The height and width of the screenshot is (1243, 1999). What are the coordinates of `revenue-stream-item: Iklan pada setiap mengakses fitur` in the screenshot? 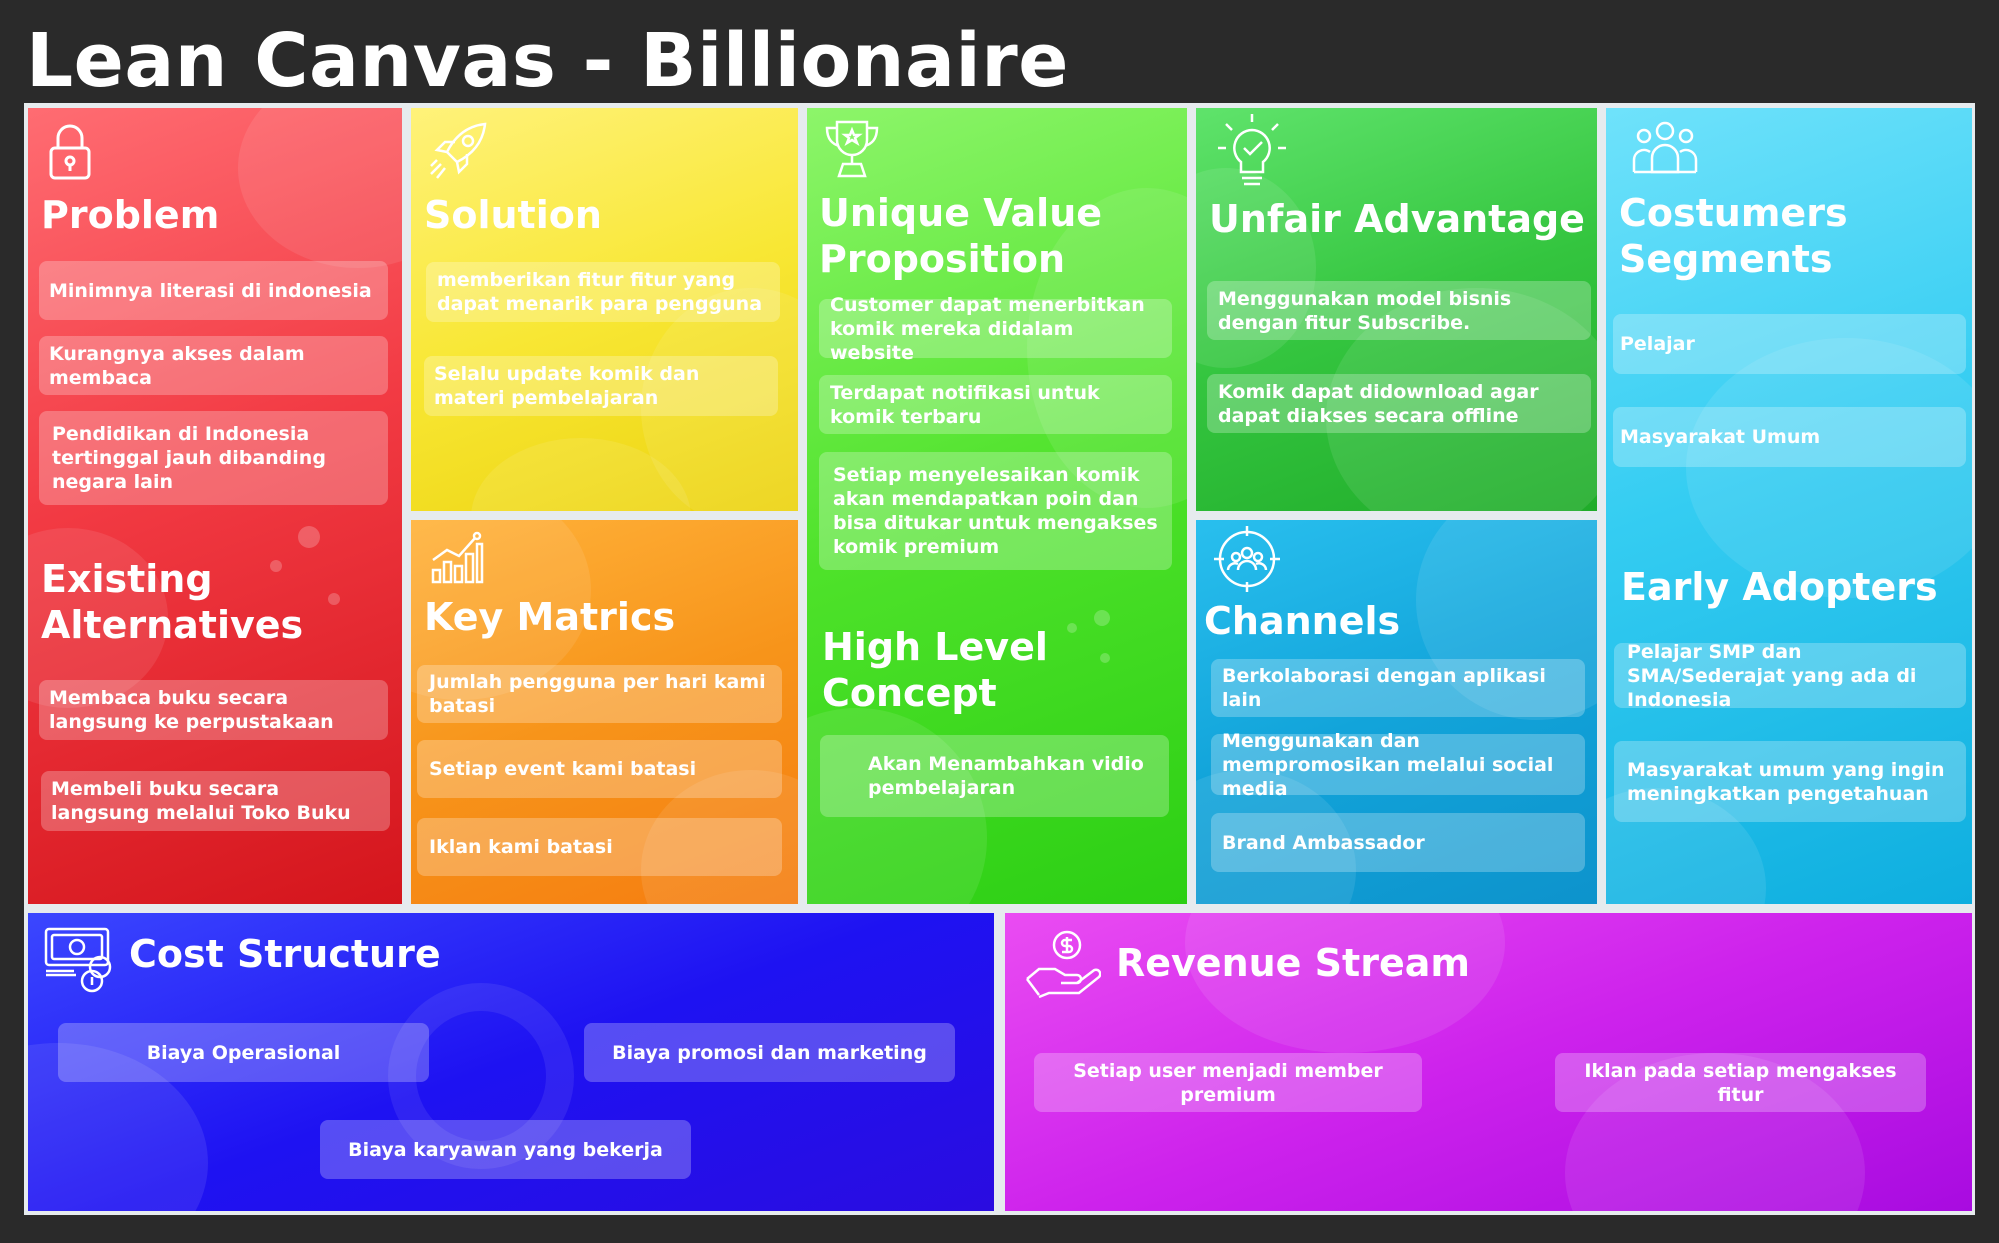 It's located at (1740, 1082).